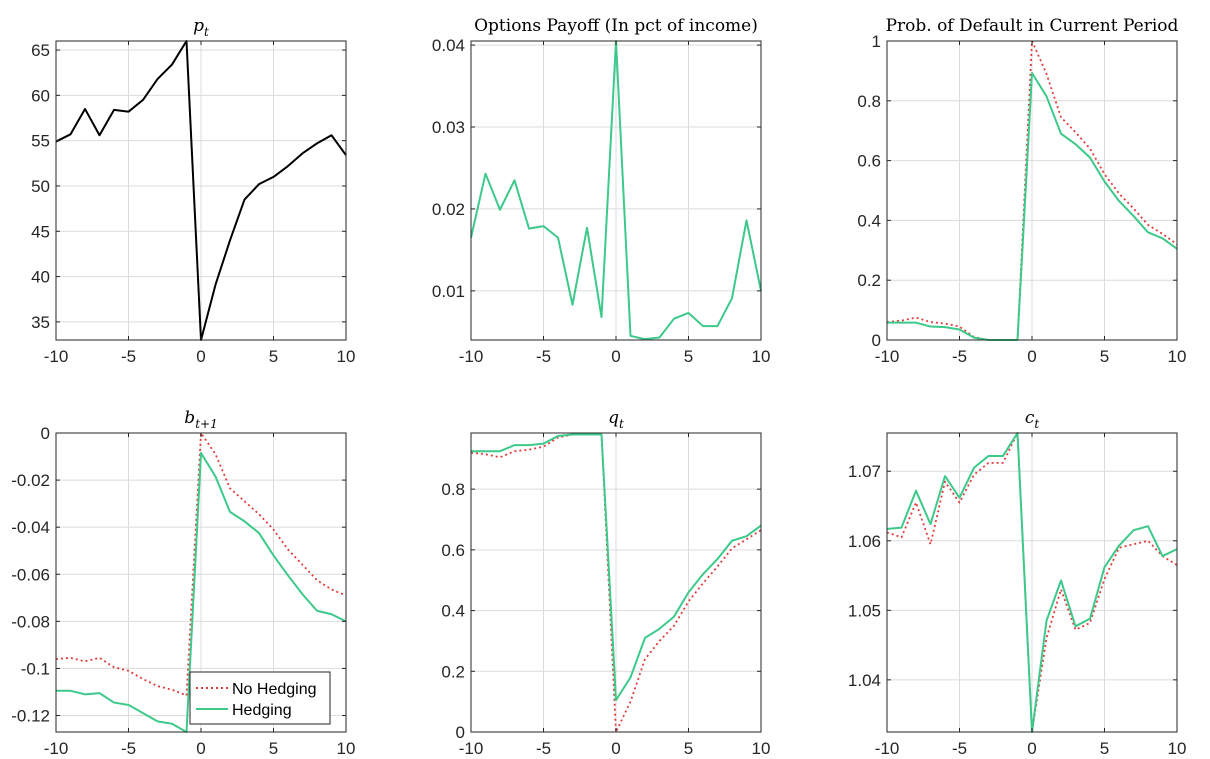 This screenshot has height=759, width=1210. I want to click on y-tick-label: 1.07, so click(864, 471).